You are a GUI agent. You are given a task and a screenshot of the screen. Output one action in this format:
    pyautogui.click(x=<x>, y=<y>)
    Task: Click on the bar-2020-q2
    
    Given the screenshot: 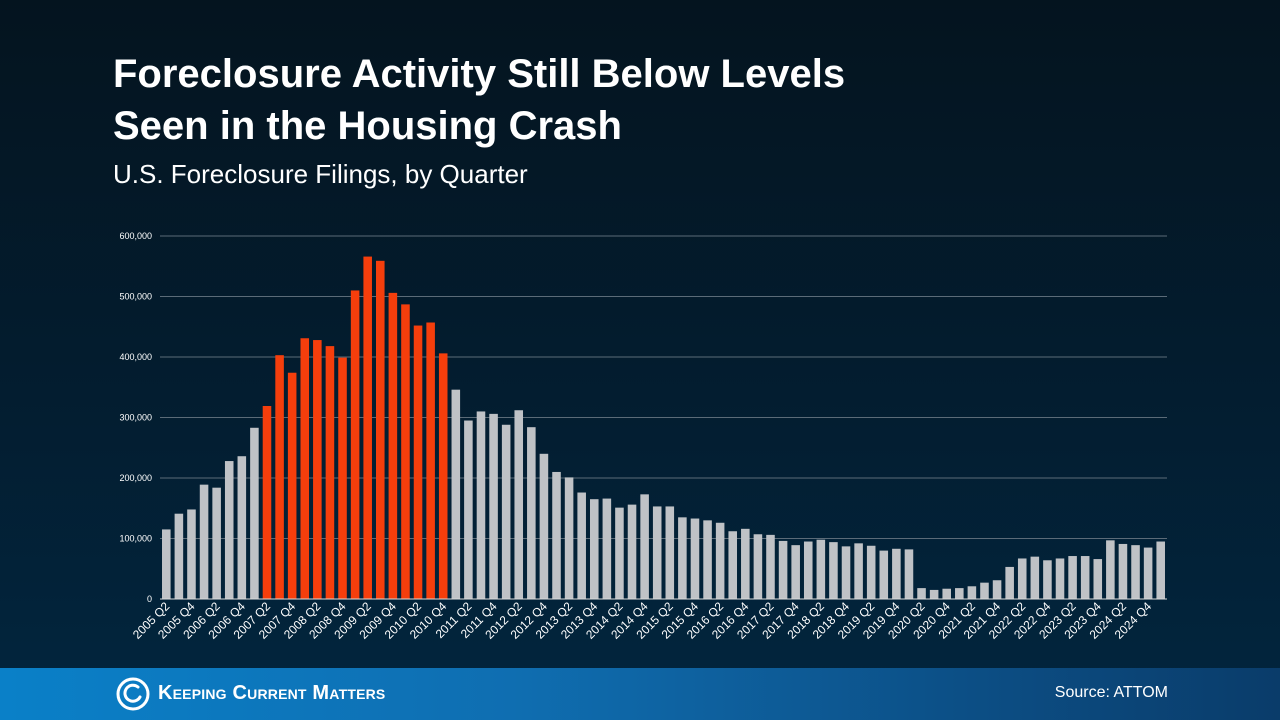 What is the action you would take?
    pyautogui.click(x=921, y=593)
    